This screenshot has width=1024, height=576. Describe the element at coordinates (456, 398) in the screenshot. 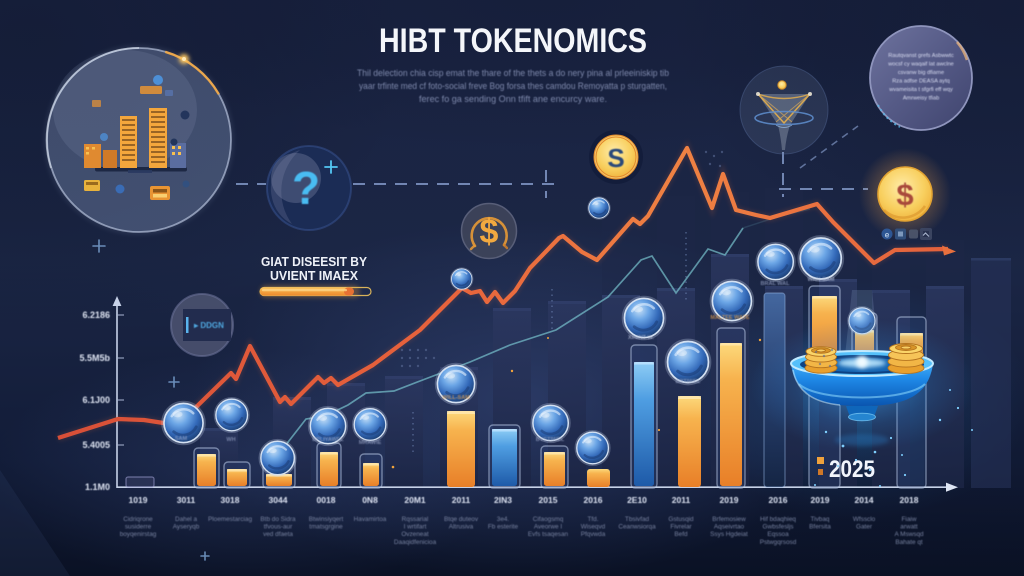

I see `svg-text: WILL-SAM` at that location.